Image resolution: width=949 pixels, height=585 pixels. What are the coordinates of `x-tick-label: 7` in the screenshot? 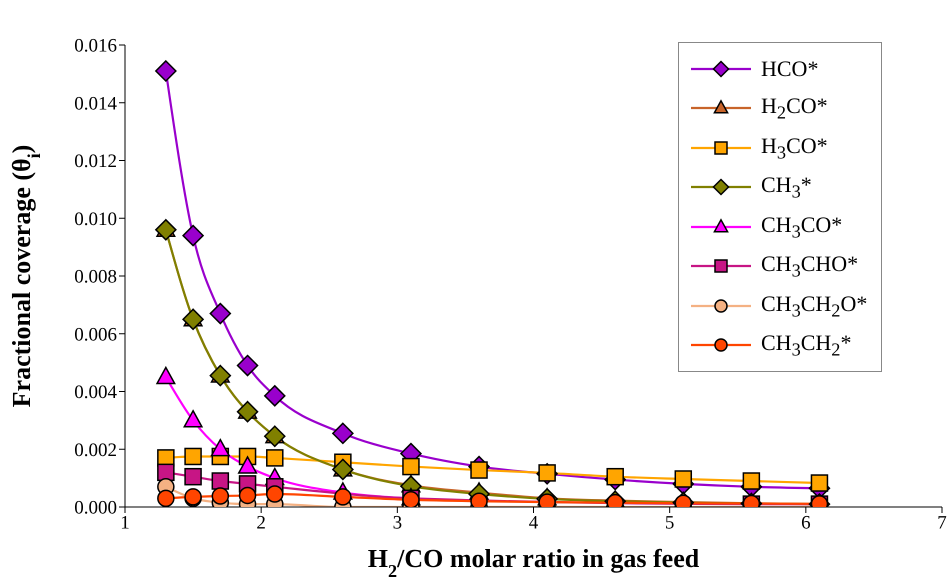 It's located at (942, 523).